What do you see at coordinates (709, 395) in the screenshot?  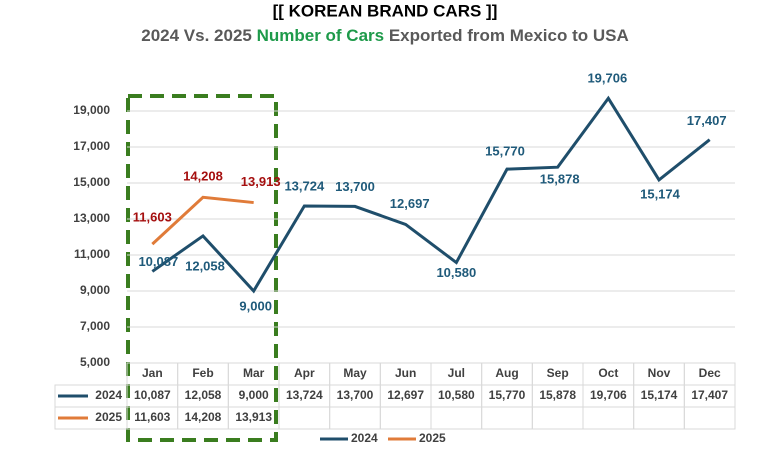 I see `table-value: 17,407` at bounding box center [709, 395].